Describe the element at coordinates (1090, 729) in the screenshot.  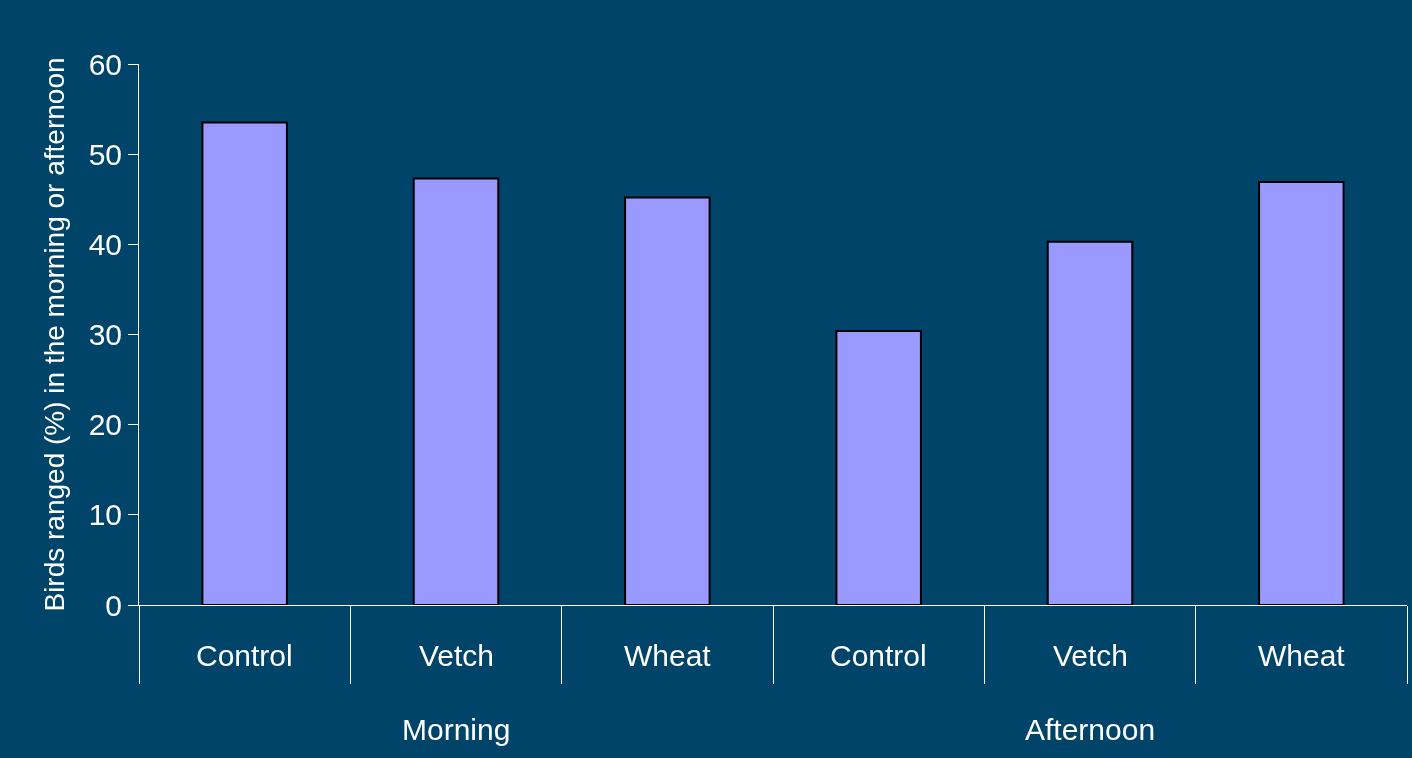
I see `text: Afternoon` at that location.